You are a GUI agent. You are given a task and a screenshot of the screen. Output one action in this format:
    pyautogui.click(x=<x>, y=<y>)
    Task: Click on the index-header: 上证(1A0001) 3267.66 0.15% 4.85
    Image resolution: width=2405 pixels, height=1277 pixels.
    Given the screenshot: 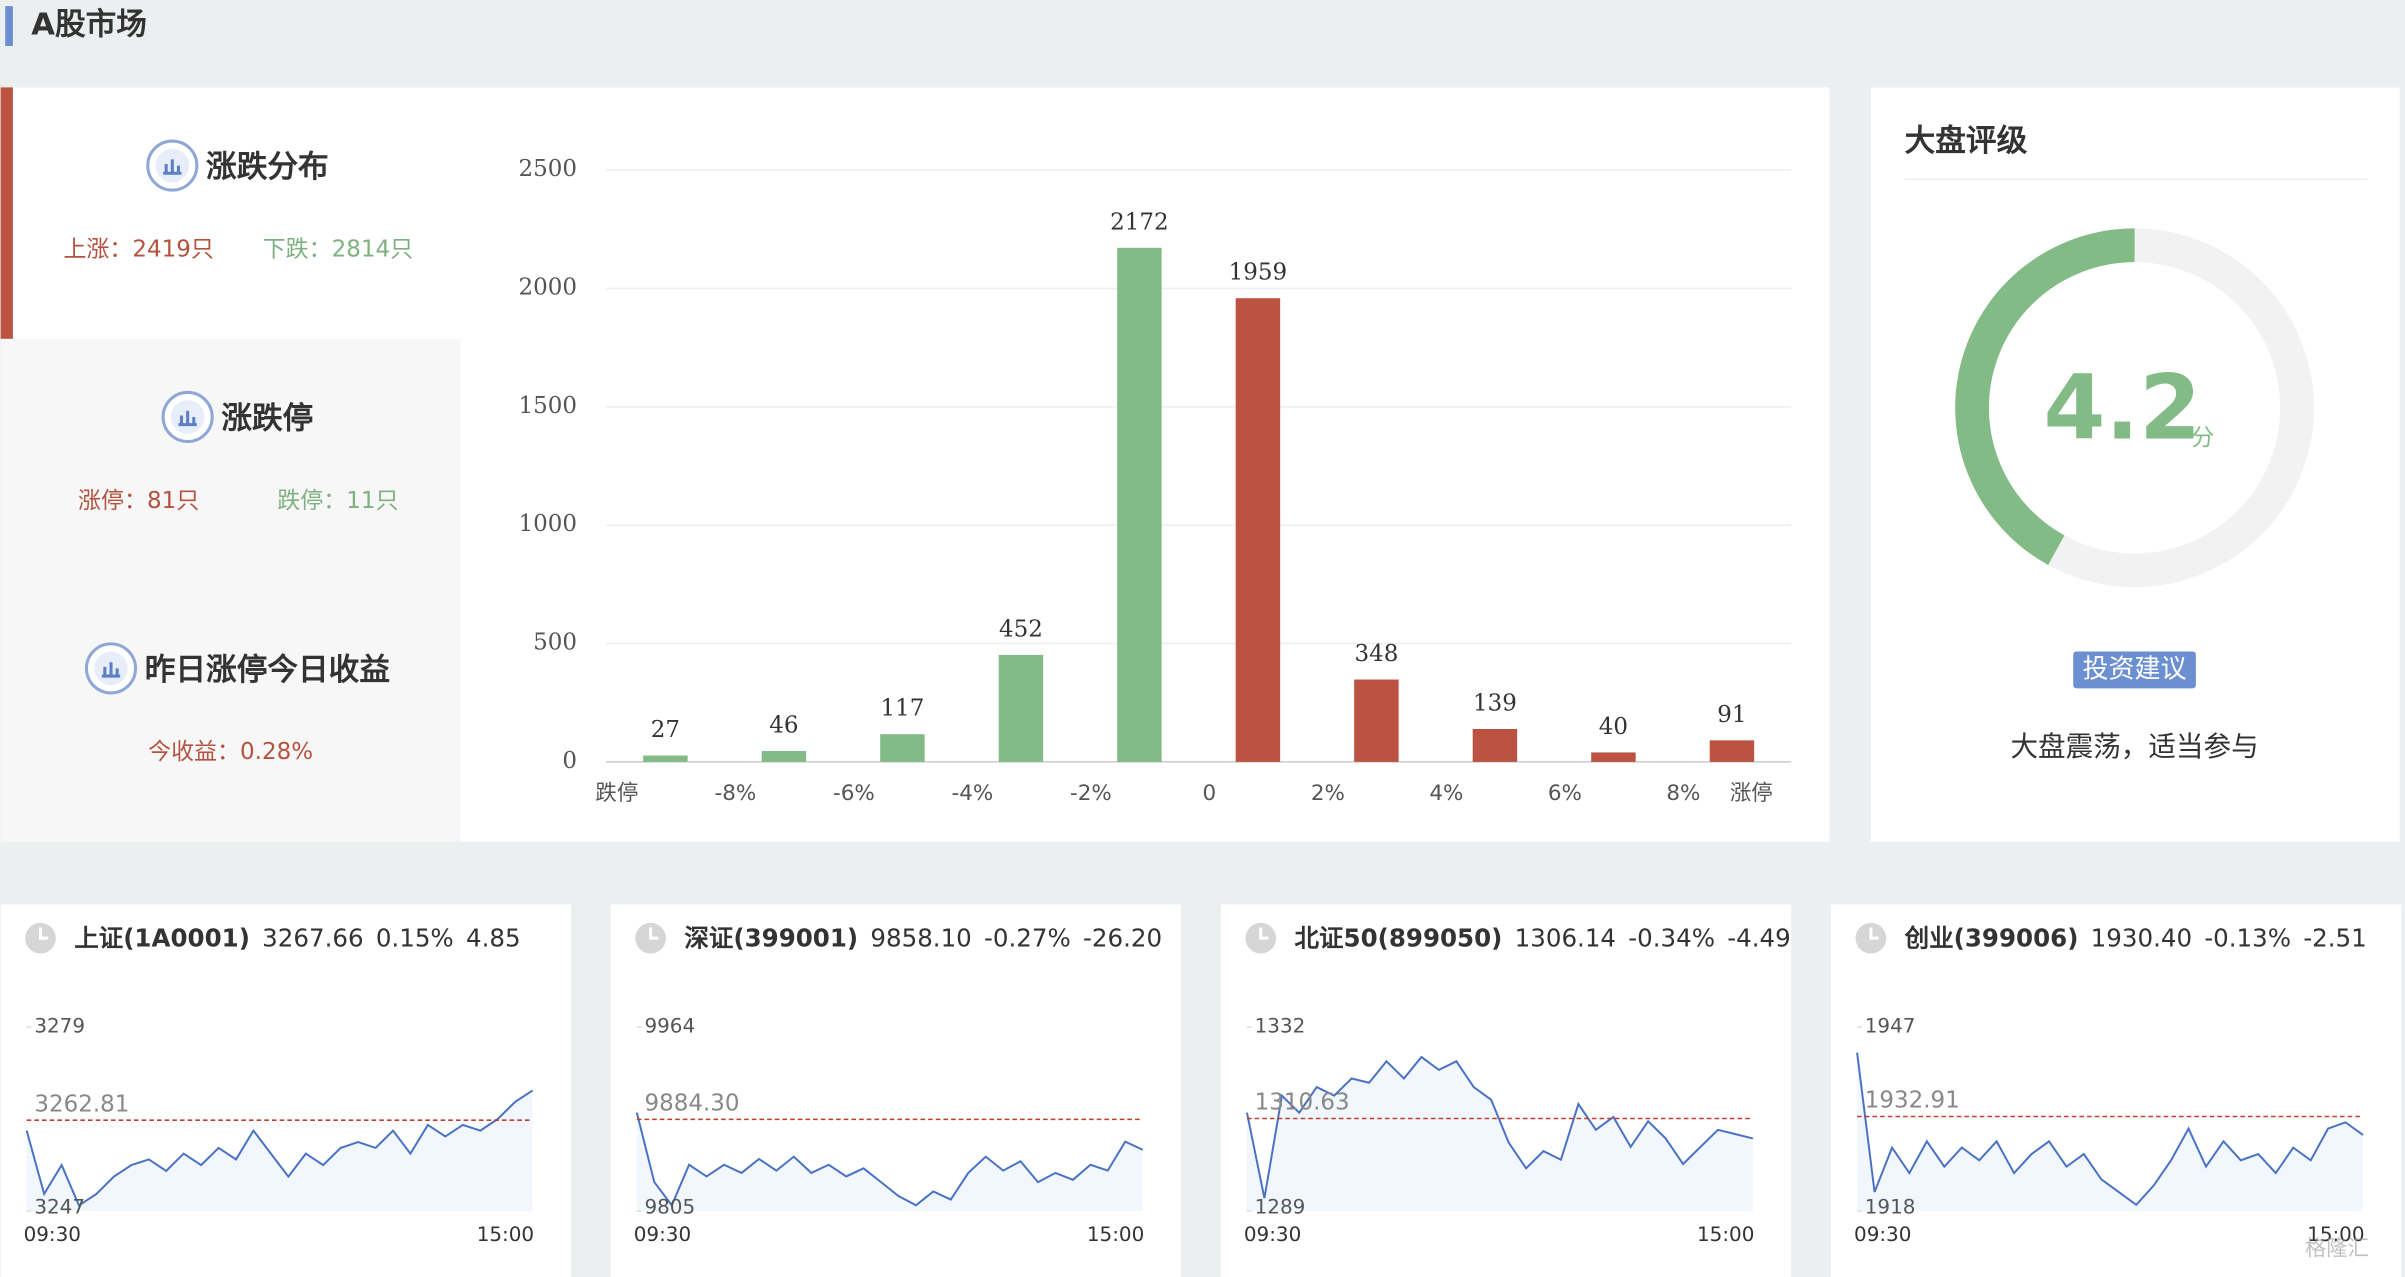 What is the action you would take?
    pyautogui.click(x=297, y=938)
    